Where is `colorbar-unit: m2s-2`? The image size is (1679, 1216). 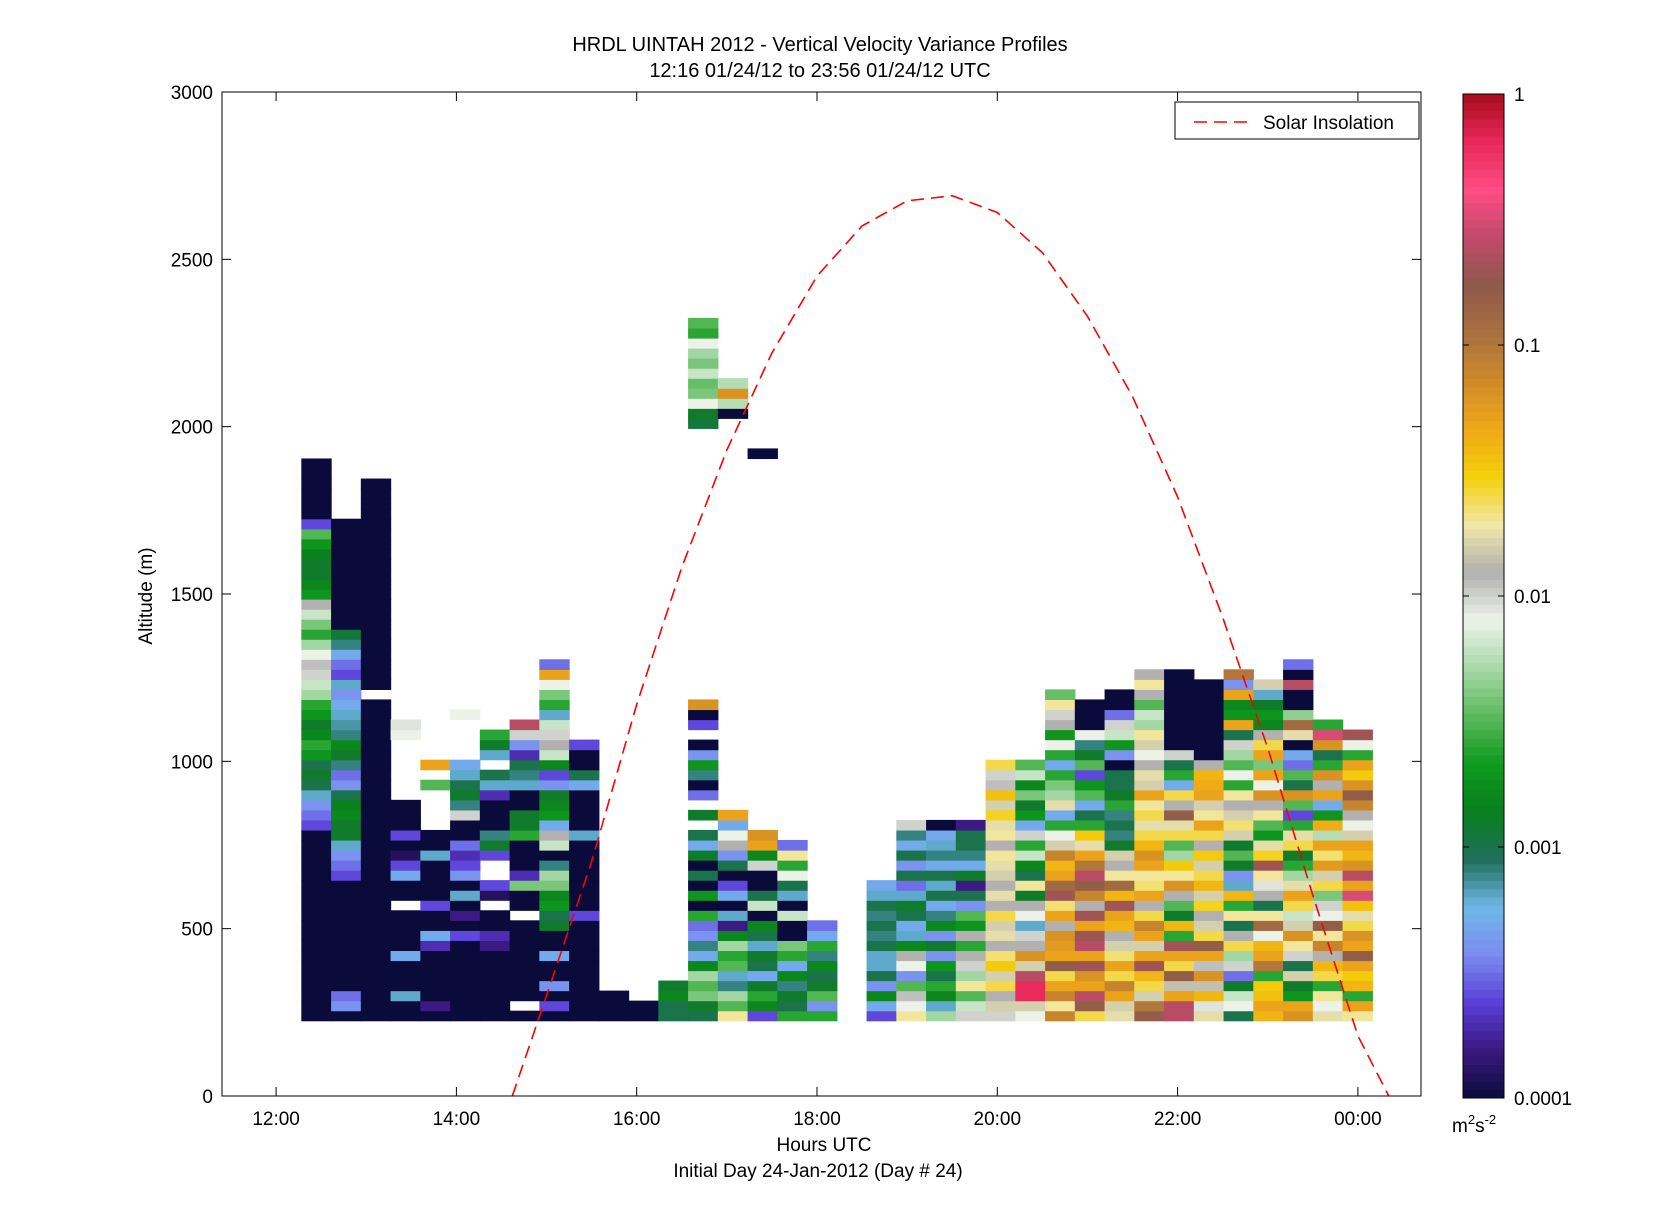
colorbar-unit: m2s-2 is located at coordinates (1474, 1124).